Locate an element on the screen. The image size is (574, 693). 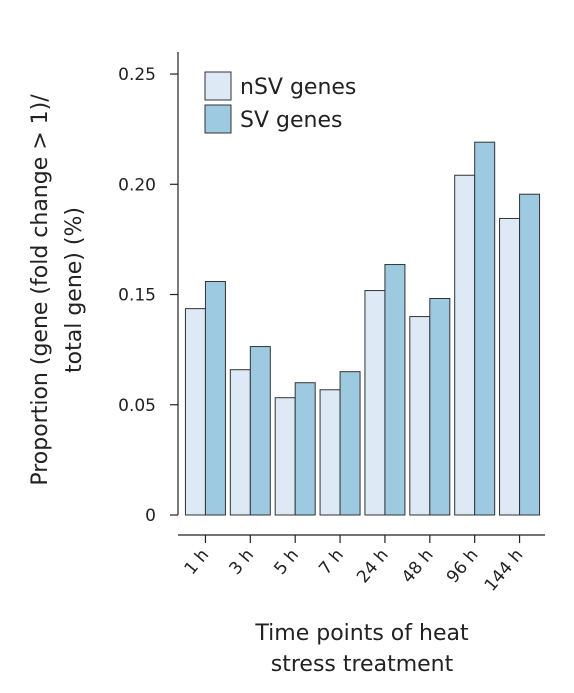
x-axis-label: Time points of heat is located at coordinates (361, 633).